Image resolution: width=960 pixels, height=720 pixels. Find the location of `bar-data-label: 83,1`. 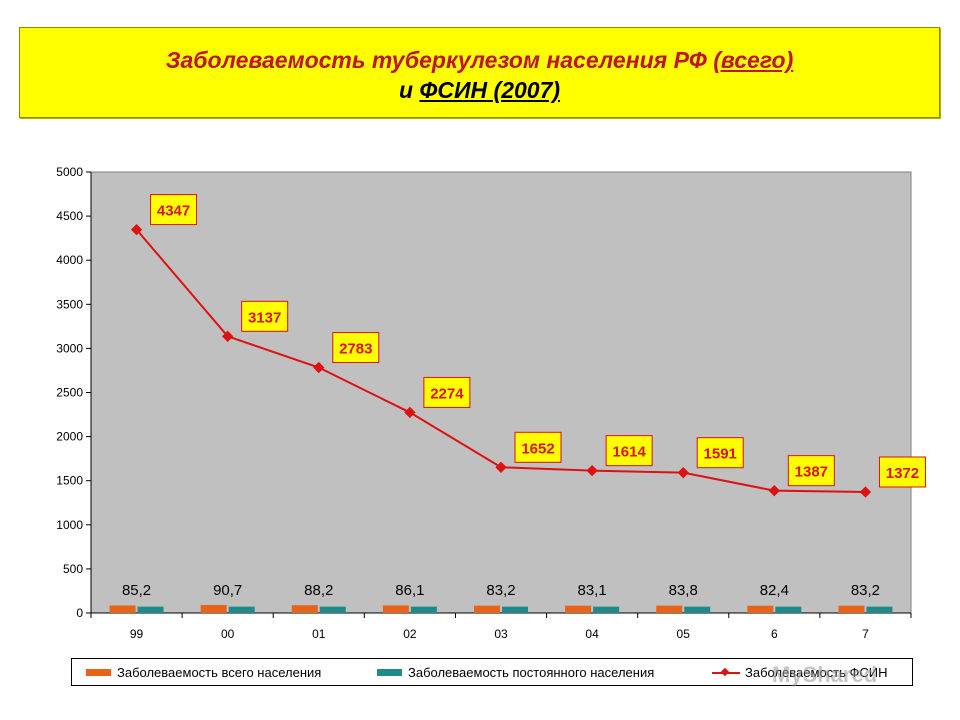

bar-data-label: 83,1 is located at coordinates (592, 590).